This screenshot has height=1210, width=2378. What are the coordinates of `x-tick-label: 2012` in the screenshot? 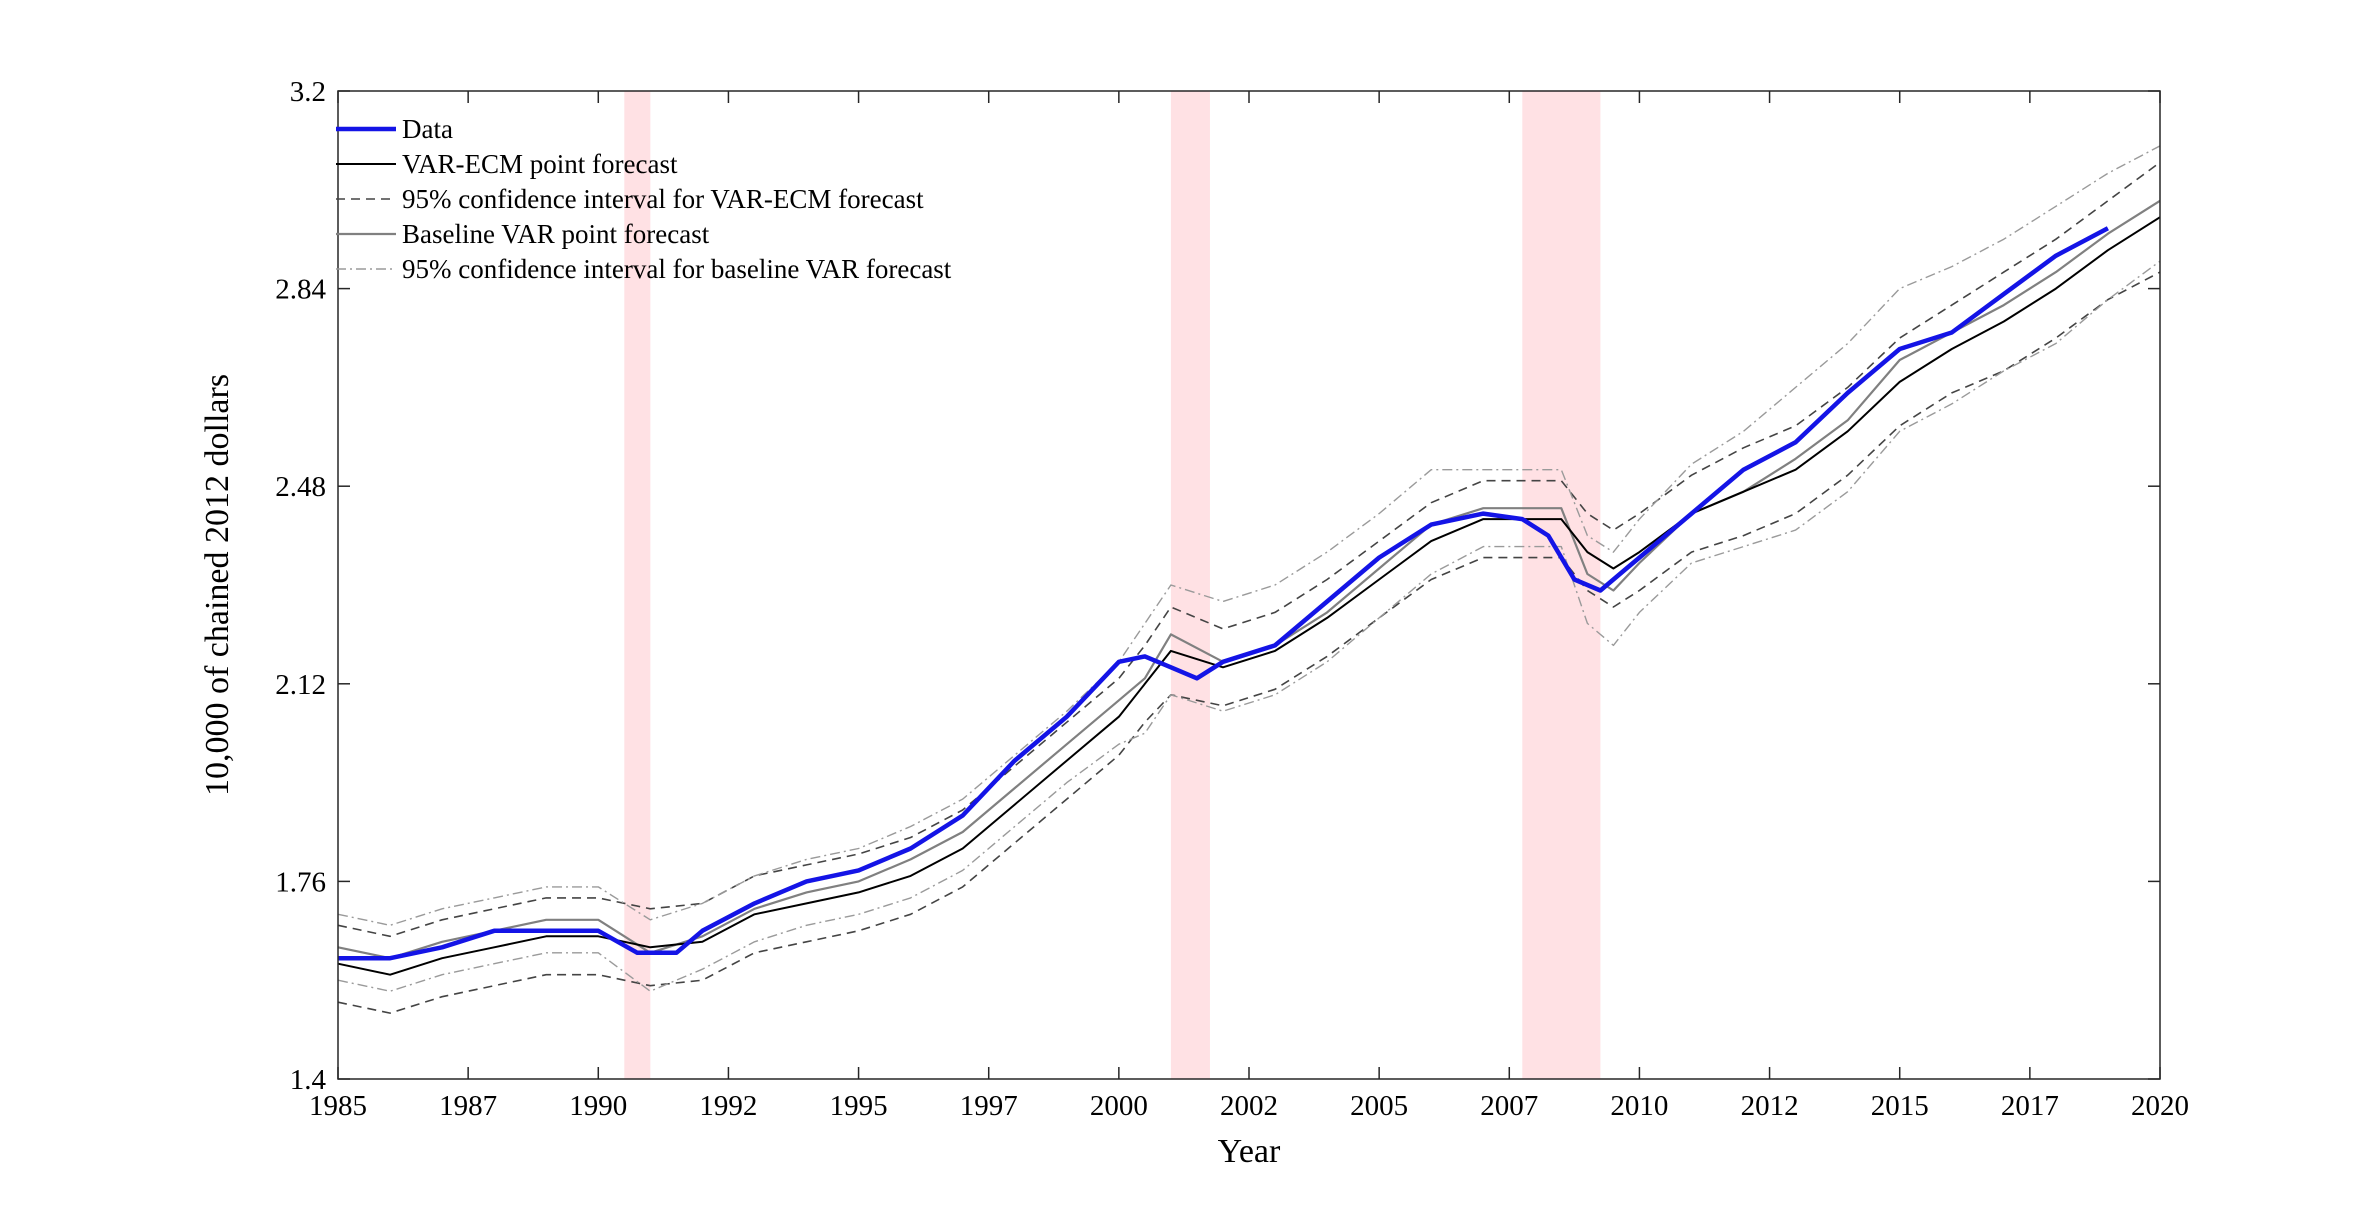 It's located at (1770, 1106).